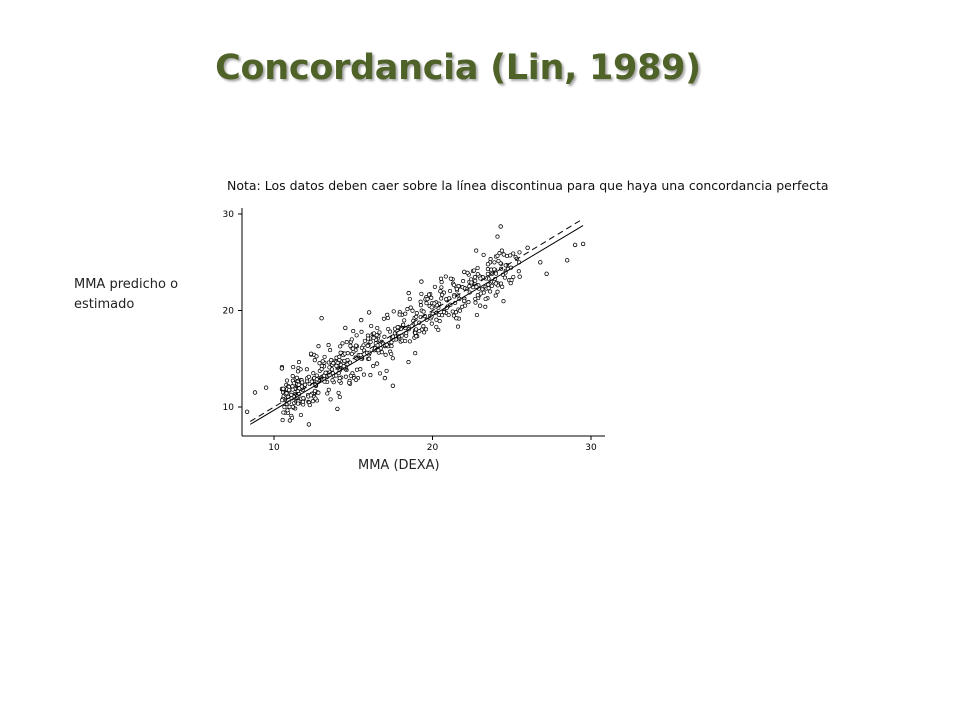 This screenshot has width=960, height=720. Describe the element at coordinates (458, 68) in the screenshot. I see `slide-title: Concordancia (Lin, 1989)` at that location.